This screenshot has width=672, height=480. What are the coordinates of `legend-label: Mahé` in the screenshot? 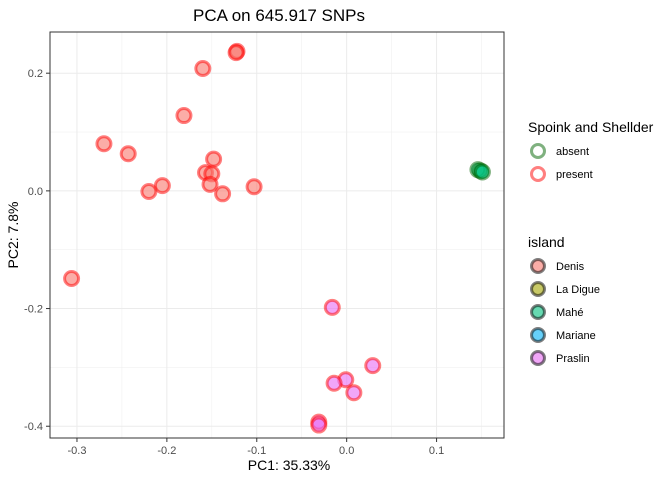 It's located at (570, 313).